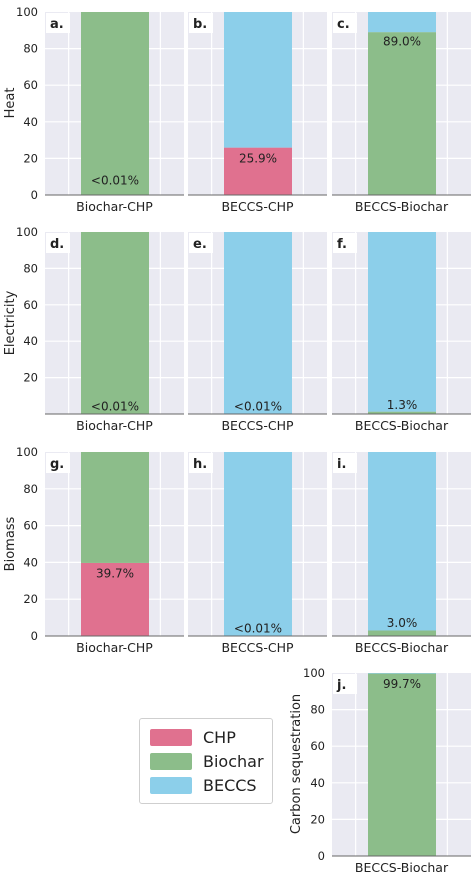 This screenshot has height=873, width=474. Describe the element at coordinates (402, 425) in the screenshot. I see `panel-f-category-label: BECCS-Biochar` at that location.